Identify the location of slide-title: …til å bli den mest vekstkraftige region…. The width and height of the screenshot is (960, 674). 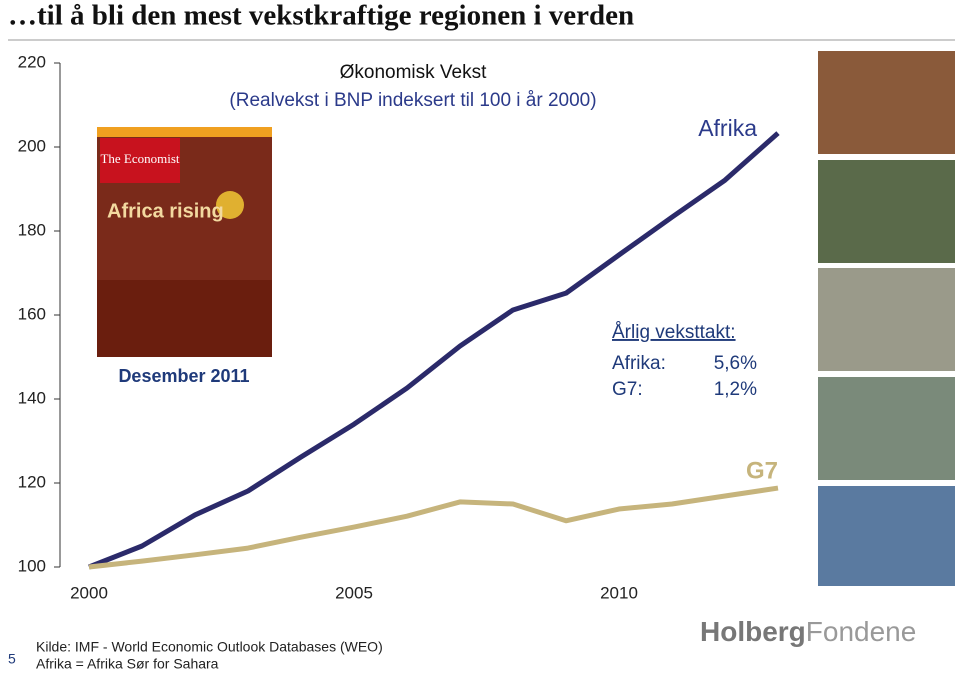
(321, 16).